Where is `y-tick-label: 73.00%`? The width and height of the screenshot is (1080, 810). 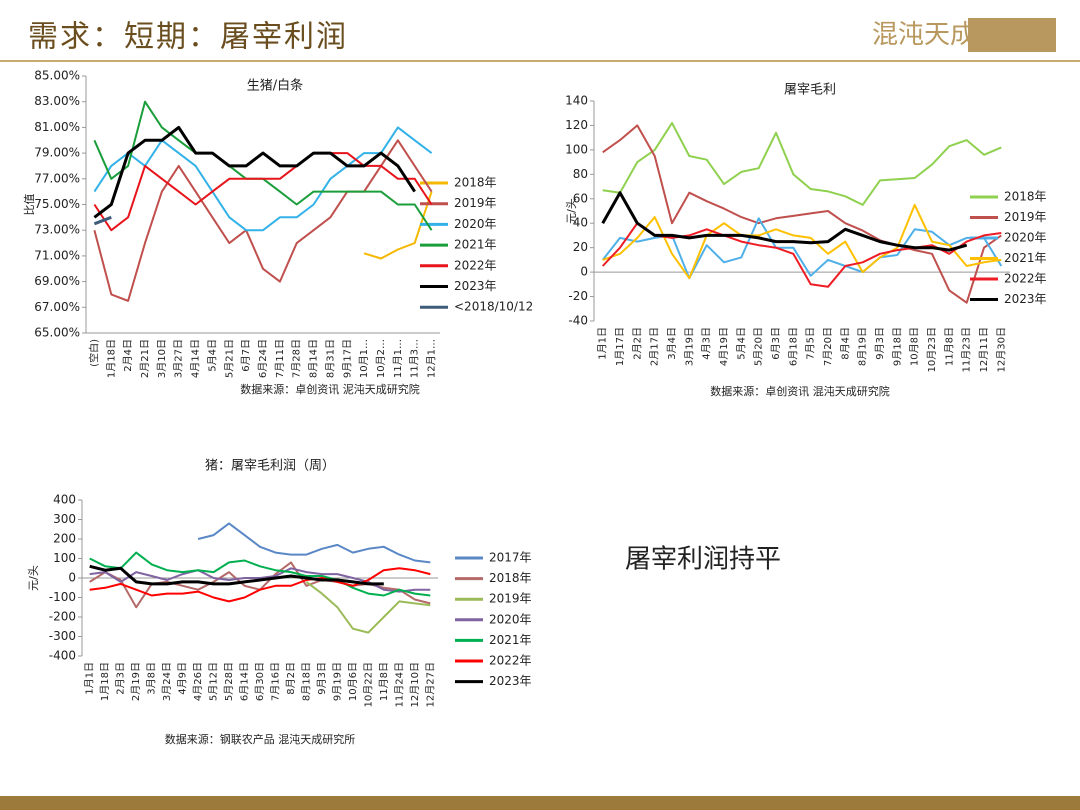 y-tick-label: 73.00% is located at coordinates (57, 230).